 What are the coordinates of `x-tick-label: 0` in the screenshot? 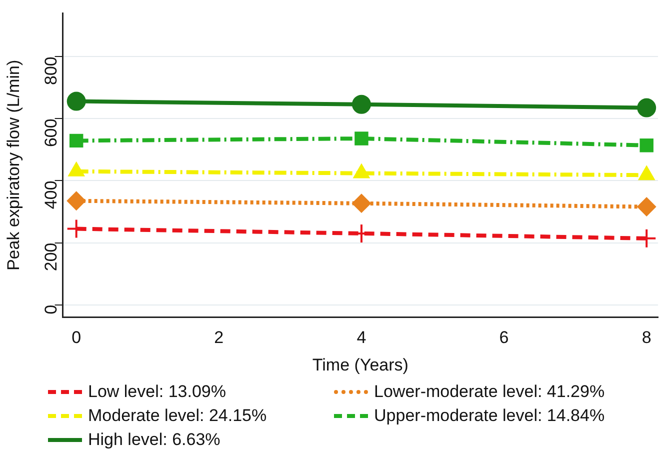 It's located at (77, 338).